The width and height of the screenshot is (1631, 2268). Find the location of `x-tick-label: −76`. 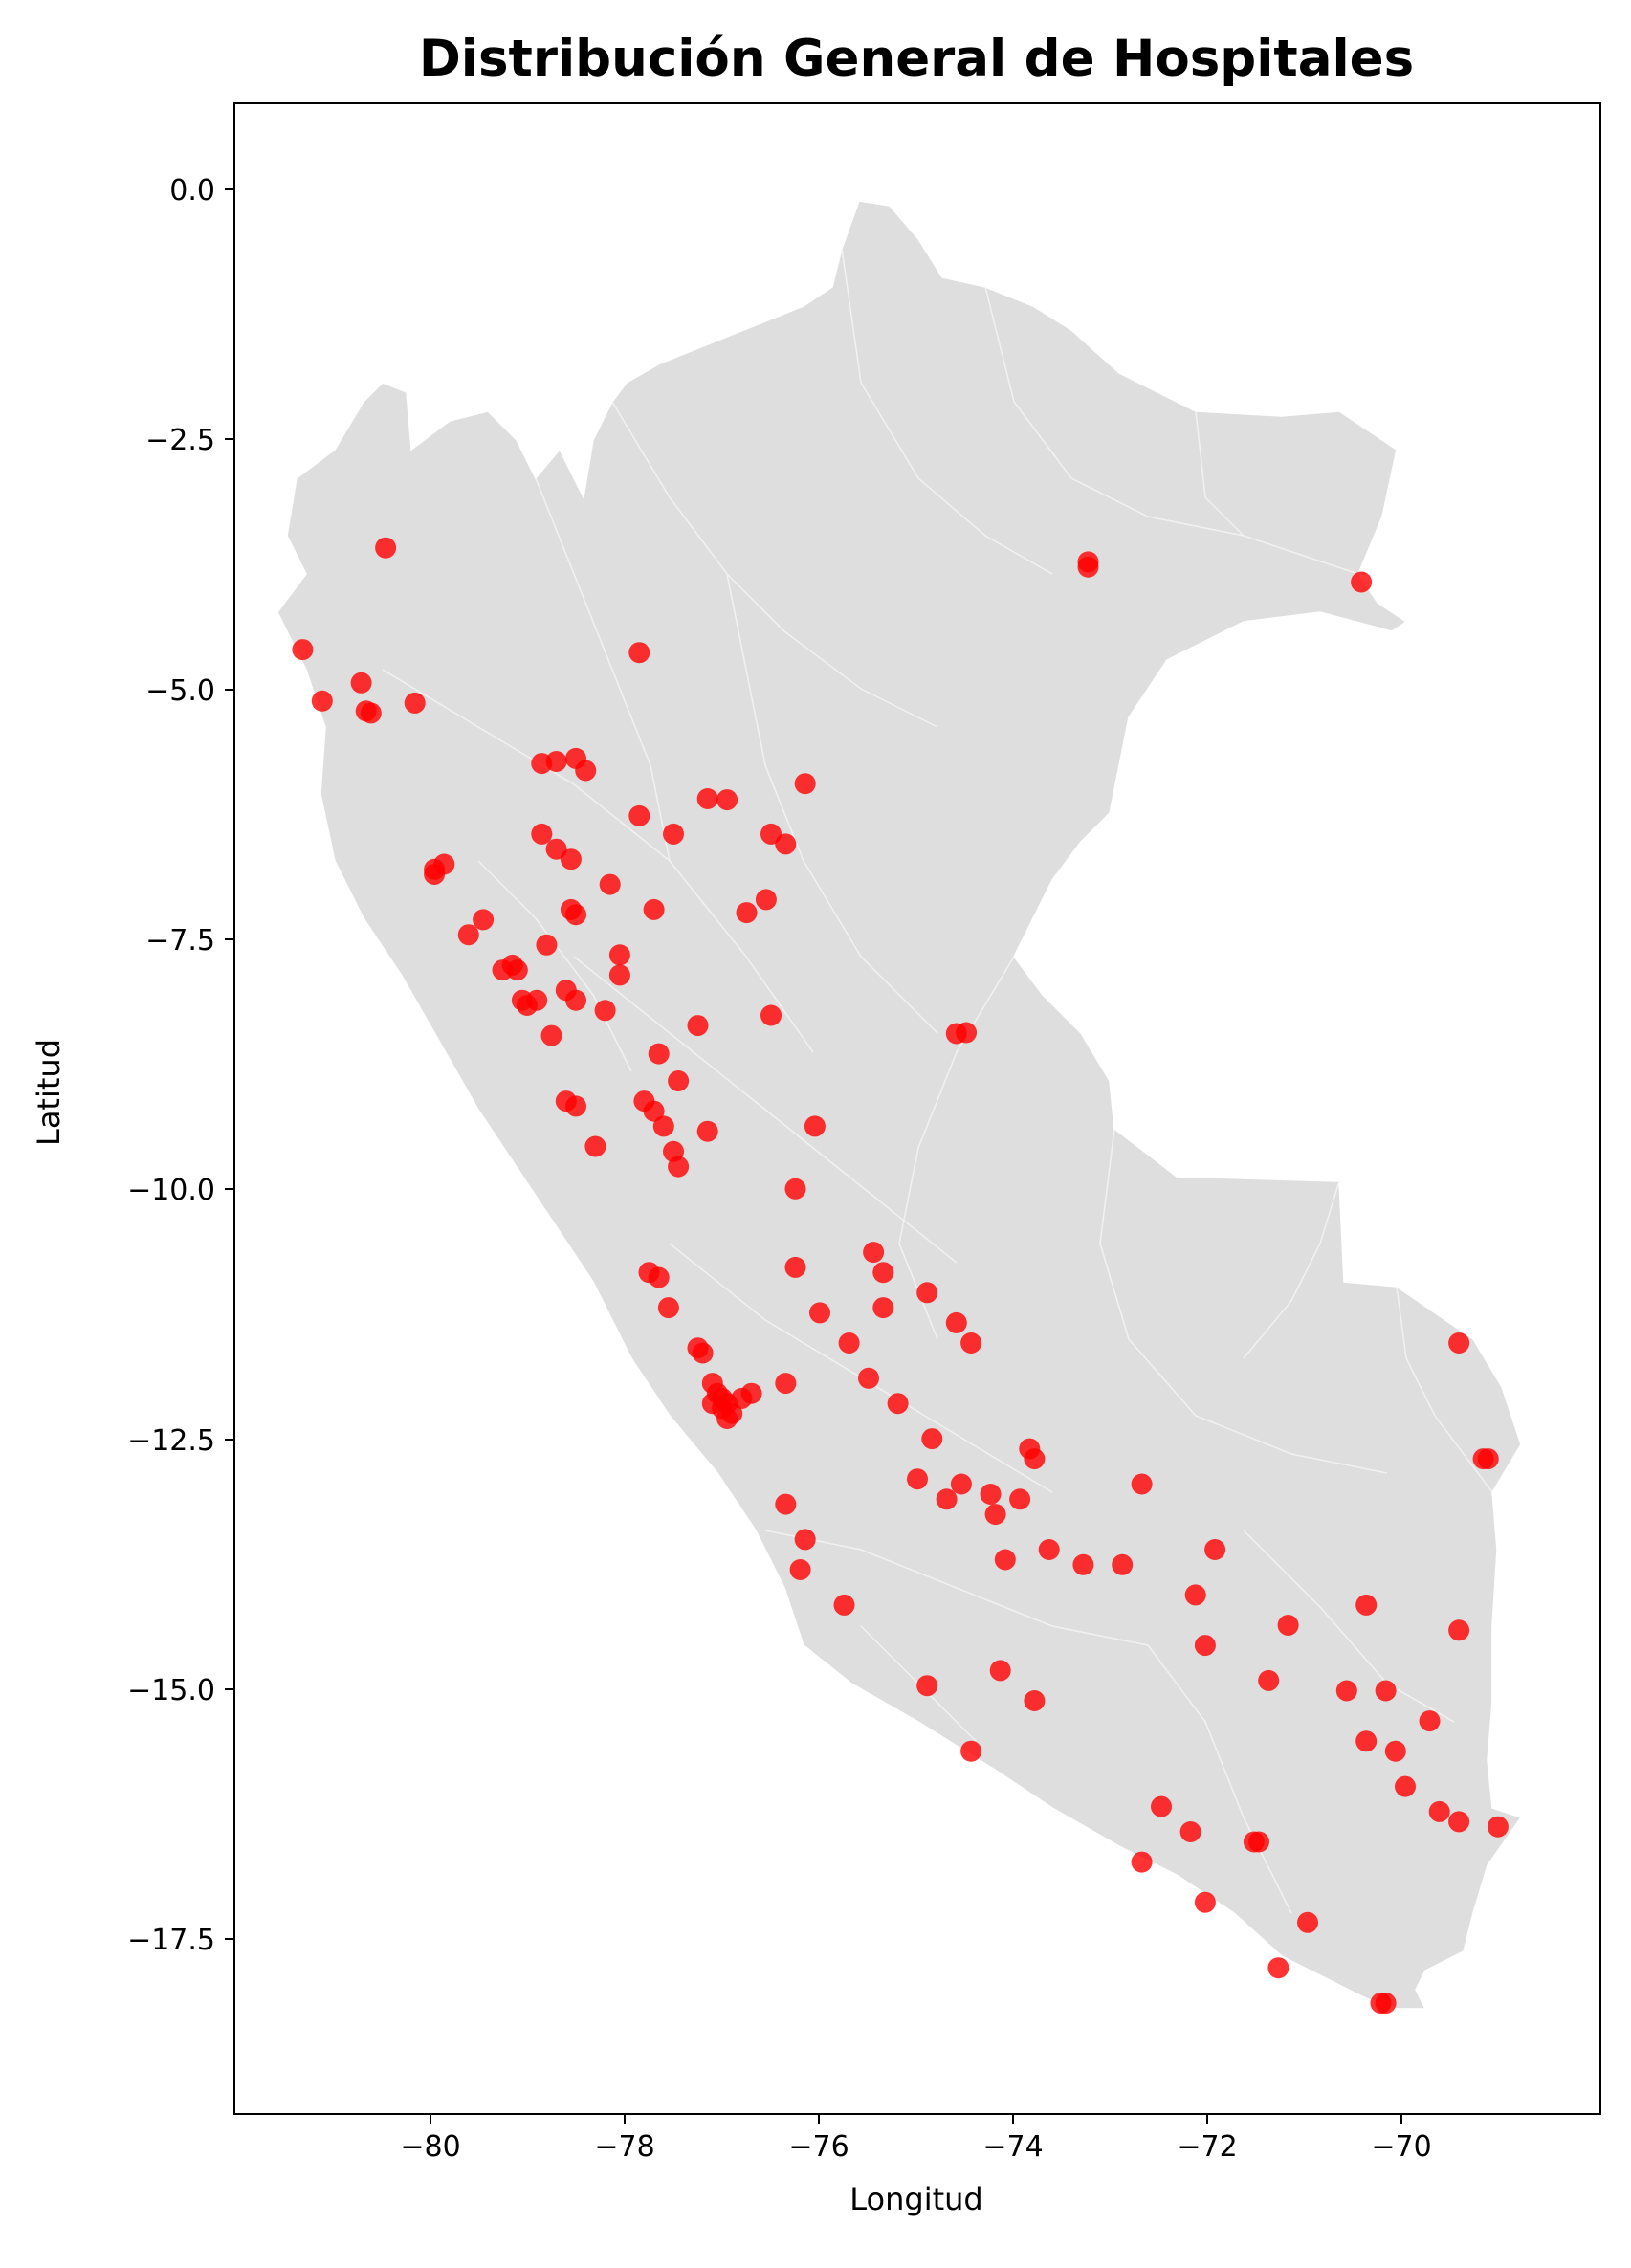

x-tick-label: −76 is located at coordinates (818, 2147).